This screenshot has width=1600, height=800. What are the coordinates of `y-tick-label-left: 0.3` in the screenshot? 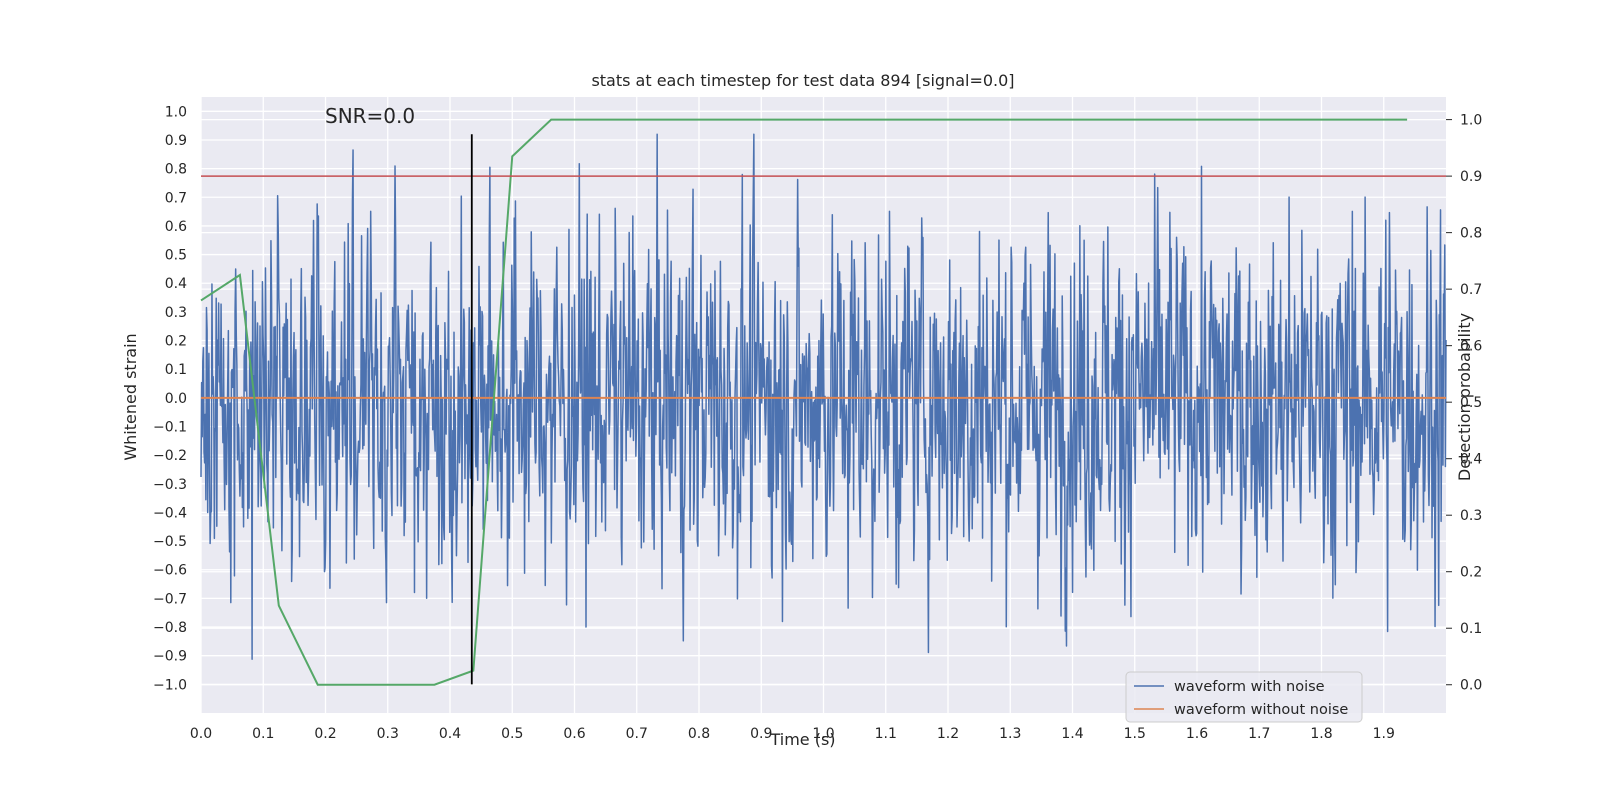 It's located at (176, 313).